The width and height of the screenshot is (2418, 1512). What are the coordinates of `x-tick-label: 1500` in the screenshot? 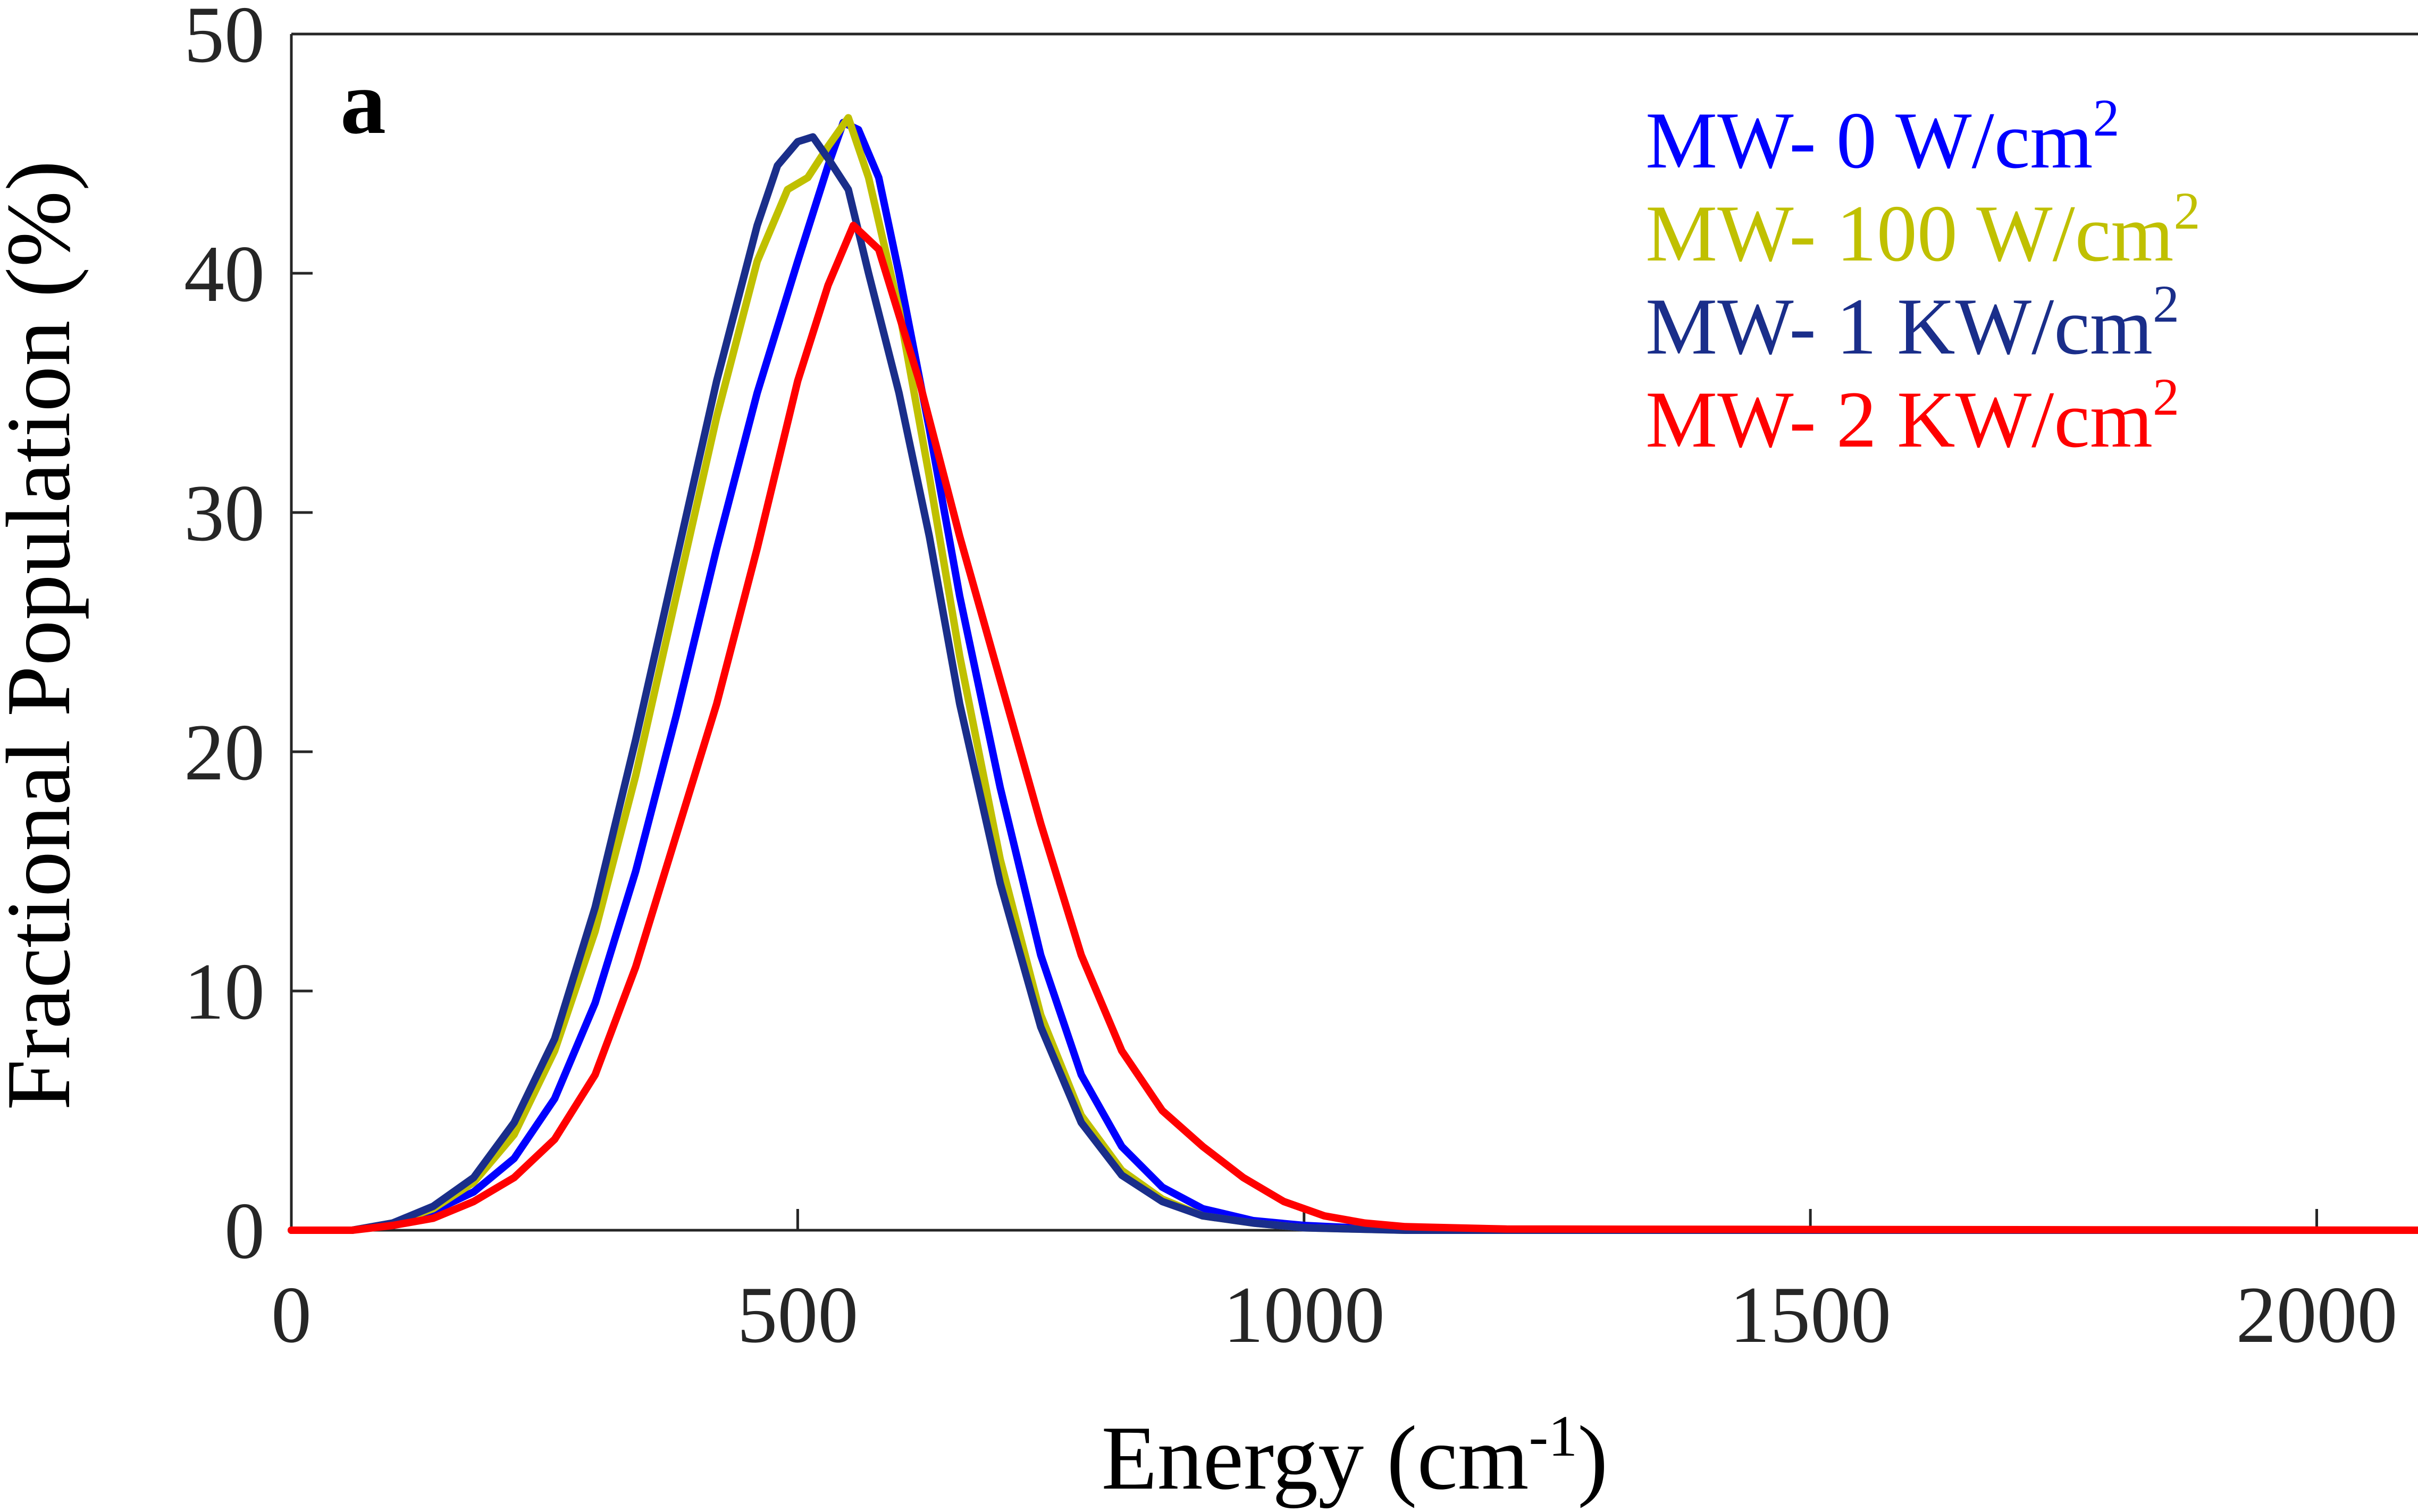 It's located at (1810, 1314).